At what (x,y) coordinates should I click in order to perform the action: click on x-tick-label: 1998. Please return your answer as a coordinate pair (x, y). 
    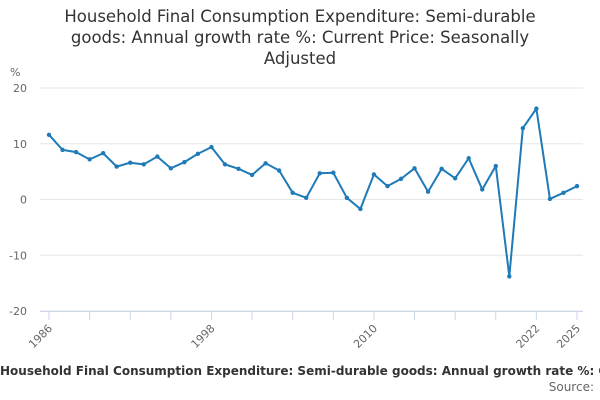
    Looking at the image, I should click on (203, 336).